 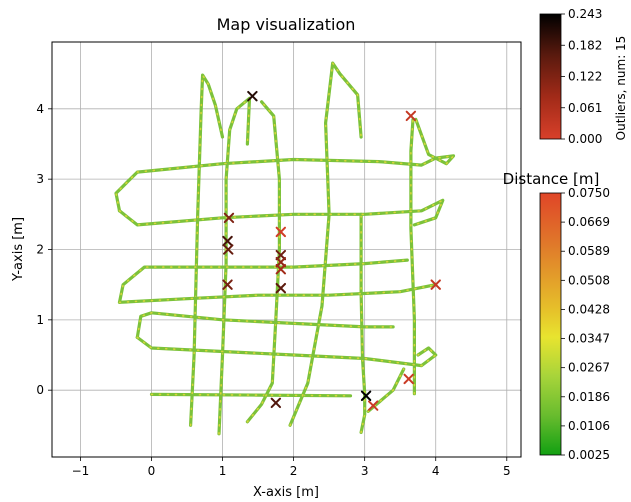 I want to click on x-ticks: −1 0 1 2 3 4 5, so click(x=291, y=467).